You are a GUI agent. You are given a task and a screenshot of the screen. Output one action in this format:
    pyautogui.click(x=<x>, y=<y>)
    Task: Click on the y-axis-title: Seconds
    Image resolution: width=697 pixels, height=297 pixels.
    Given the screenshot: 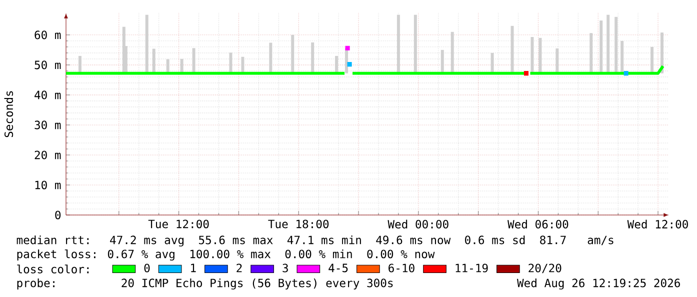 What is the action you would take?
    pyautogui.click(x=9, y=114)
    